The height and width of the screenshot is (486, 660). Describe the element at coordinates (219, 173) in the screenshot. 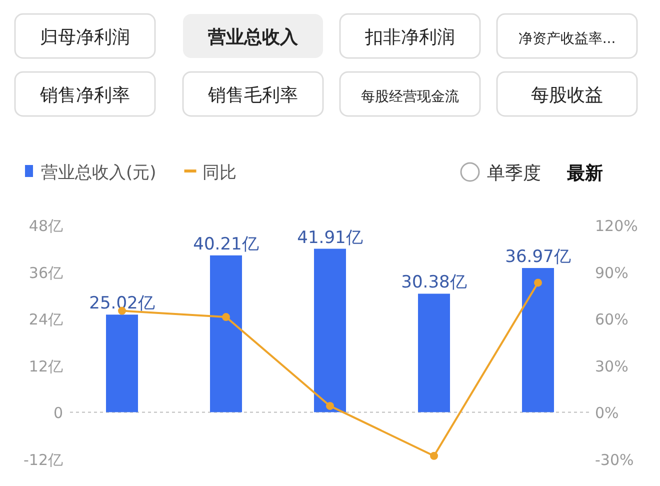

I see `legend-label: 同比` at that location.